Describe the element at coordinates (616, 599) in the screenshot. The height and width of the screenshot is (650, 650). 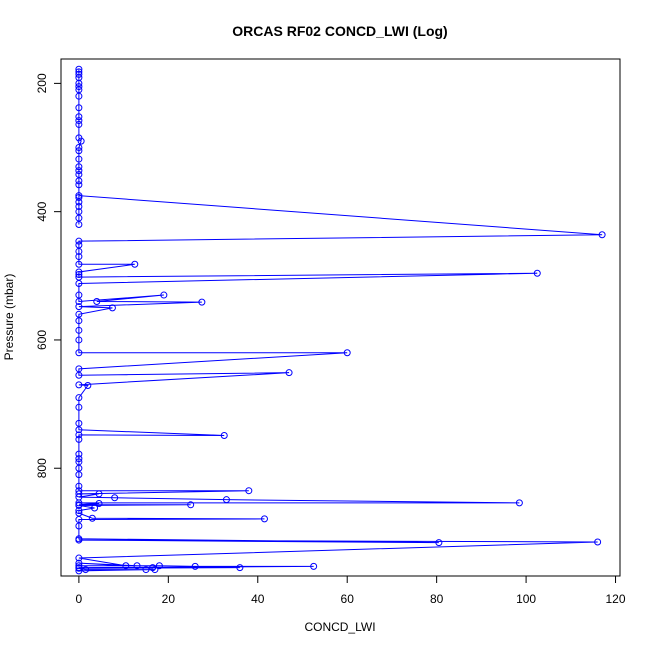
I see `x-tick-label: 120` at that location.